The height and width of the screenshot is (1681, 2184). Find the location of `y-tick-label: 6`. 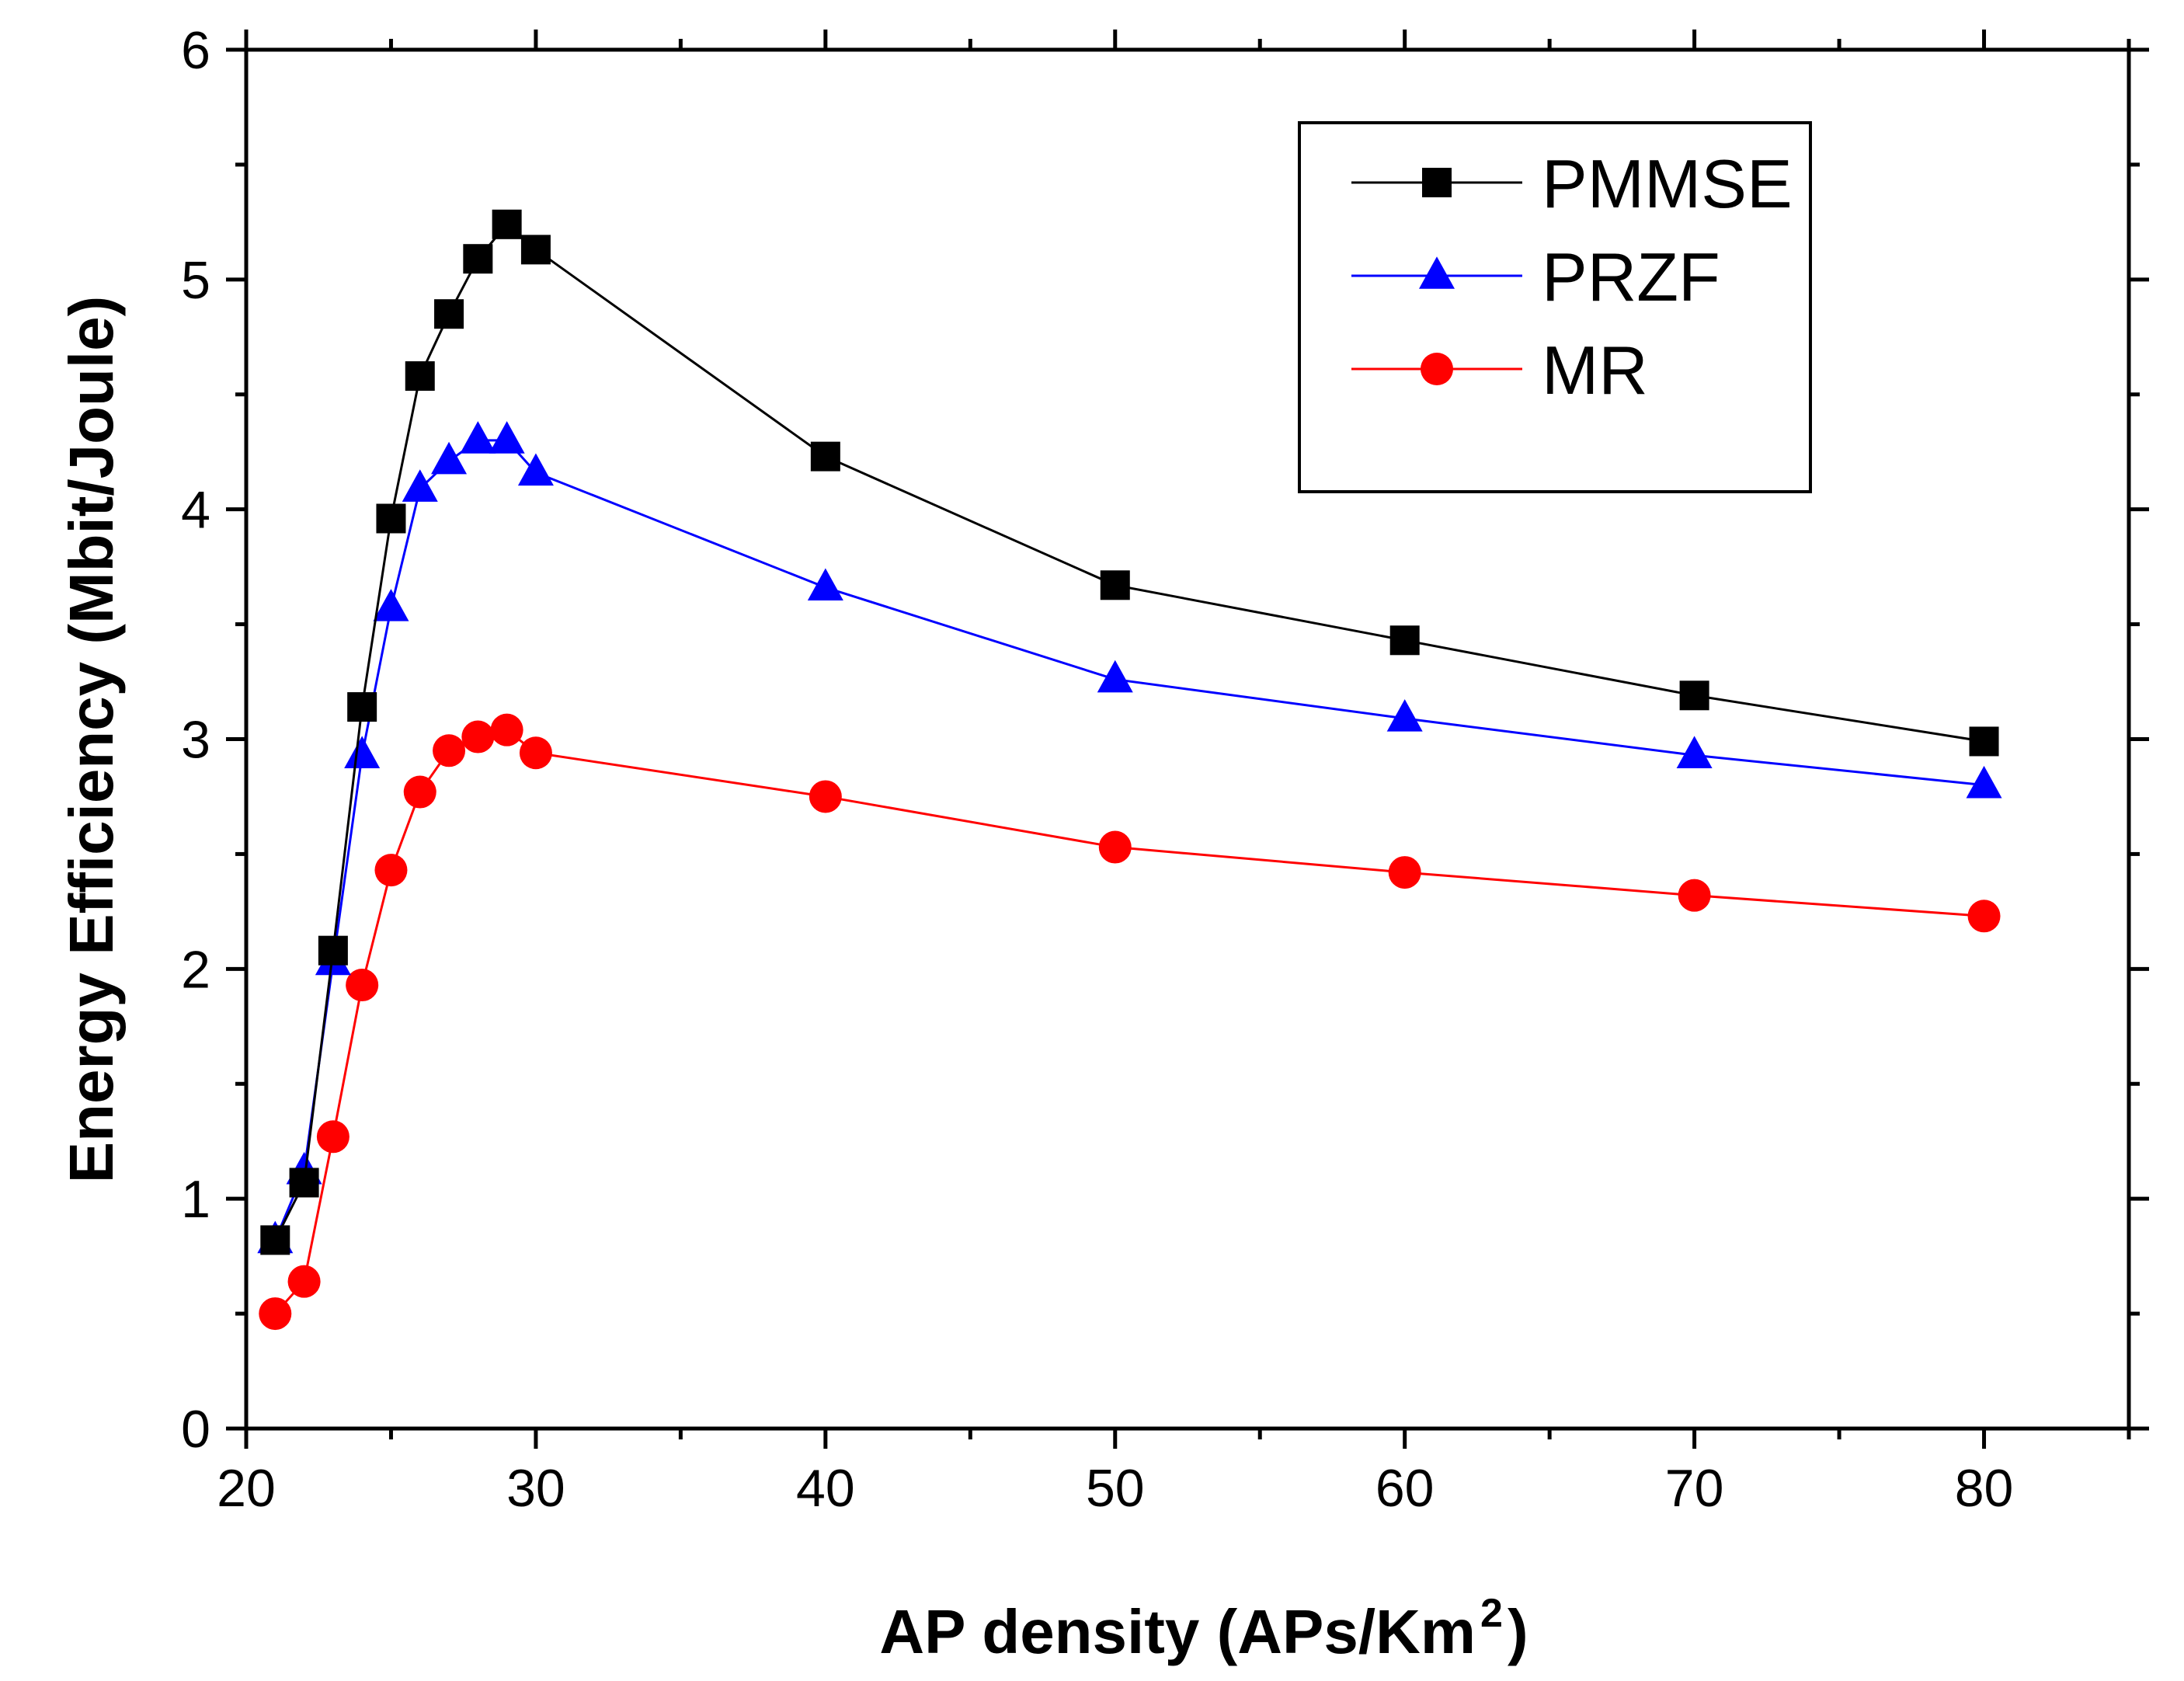

y-tick-label: 6 is located at coordinates (196, 50).